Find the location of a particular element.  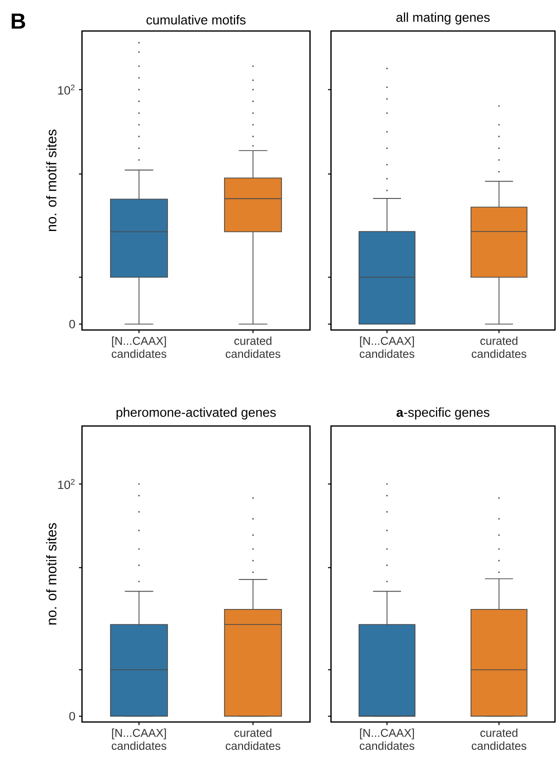

chart-title: cumulative motifs is located at coordinates (196, 19).